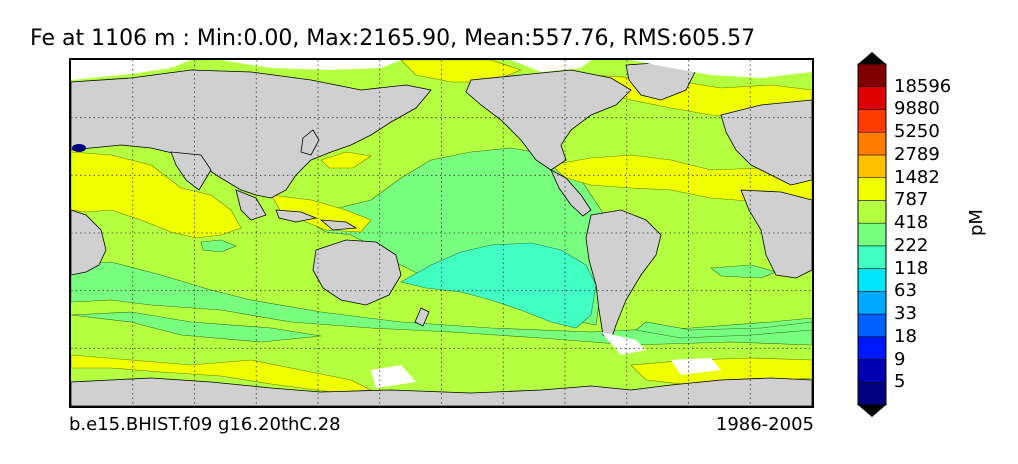 This screenshot has height=464, width=1018. Describe the element at coordinates (346, 160) in the screenshot. I see `north-pacific-yellow-region` at that location.